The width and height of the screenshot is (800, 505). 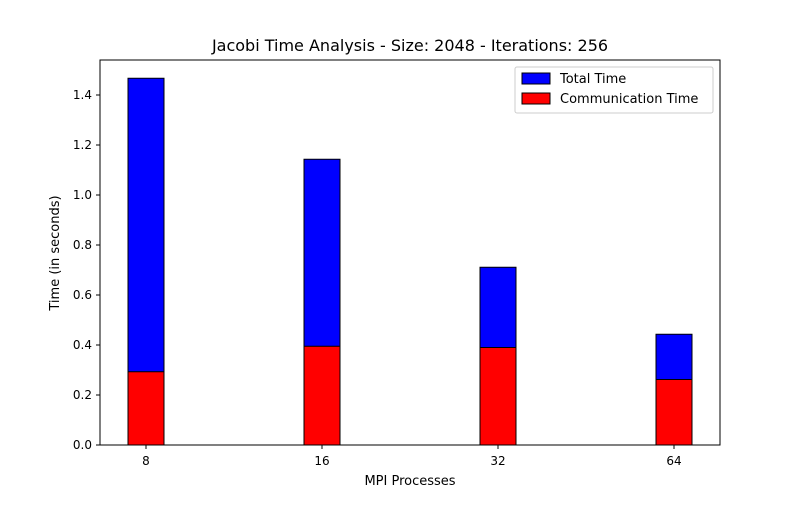 I want to click on y-tick-label: 0.6, so click(x=82, y=295).